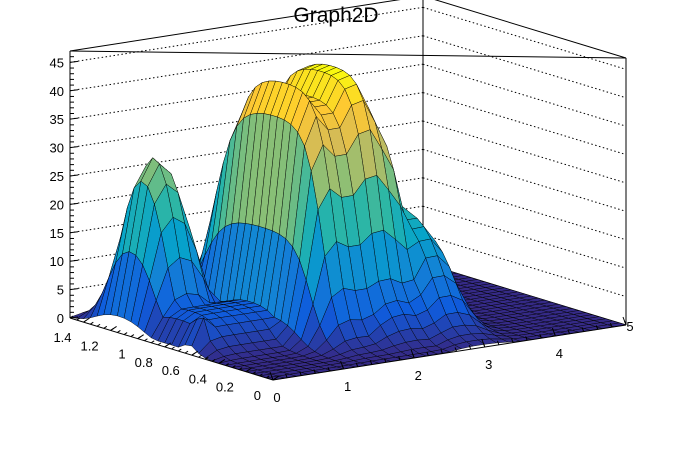  Describe the element at coordinates (276, 397) in the screenshot. I see `x-tick-label: 0` at that location.